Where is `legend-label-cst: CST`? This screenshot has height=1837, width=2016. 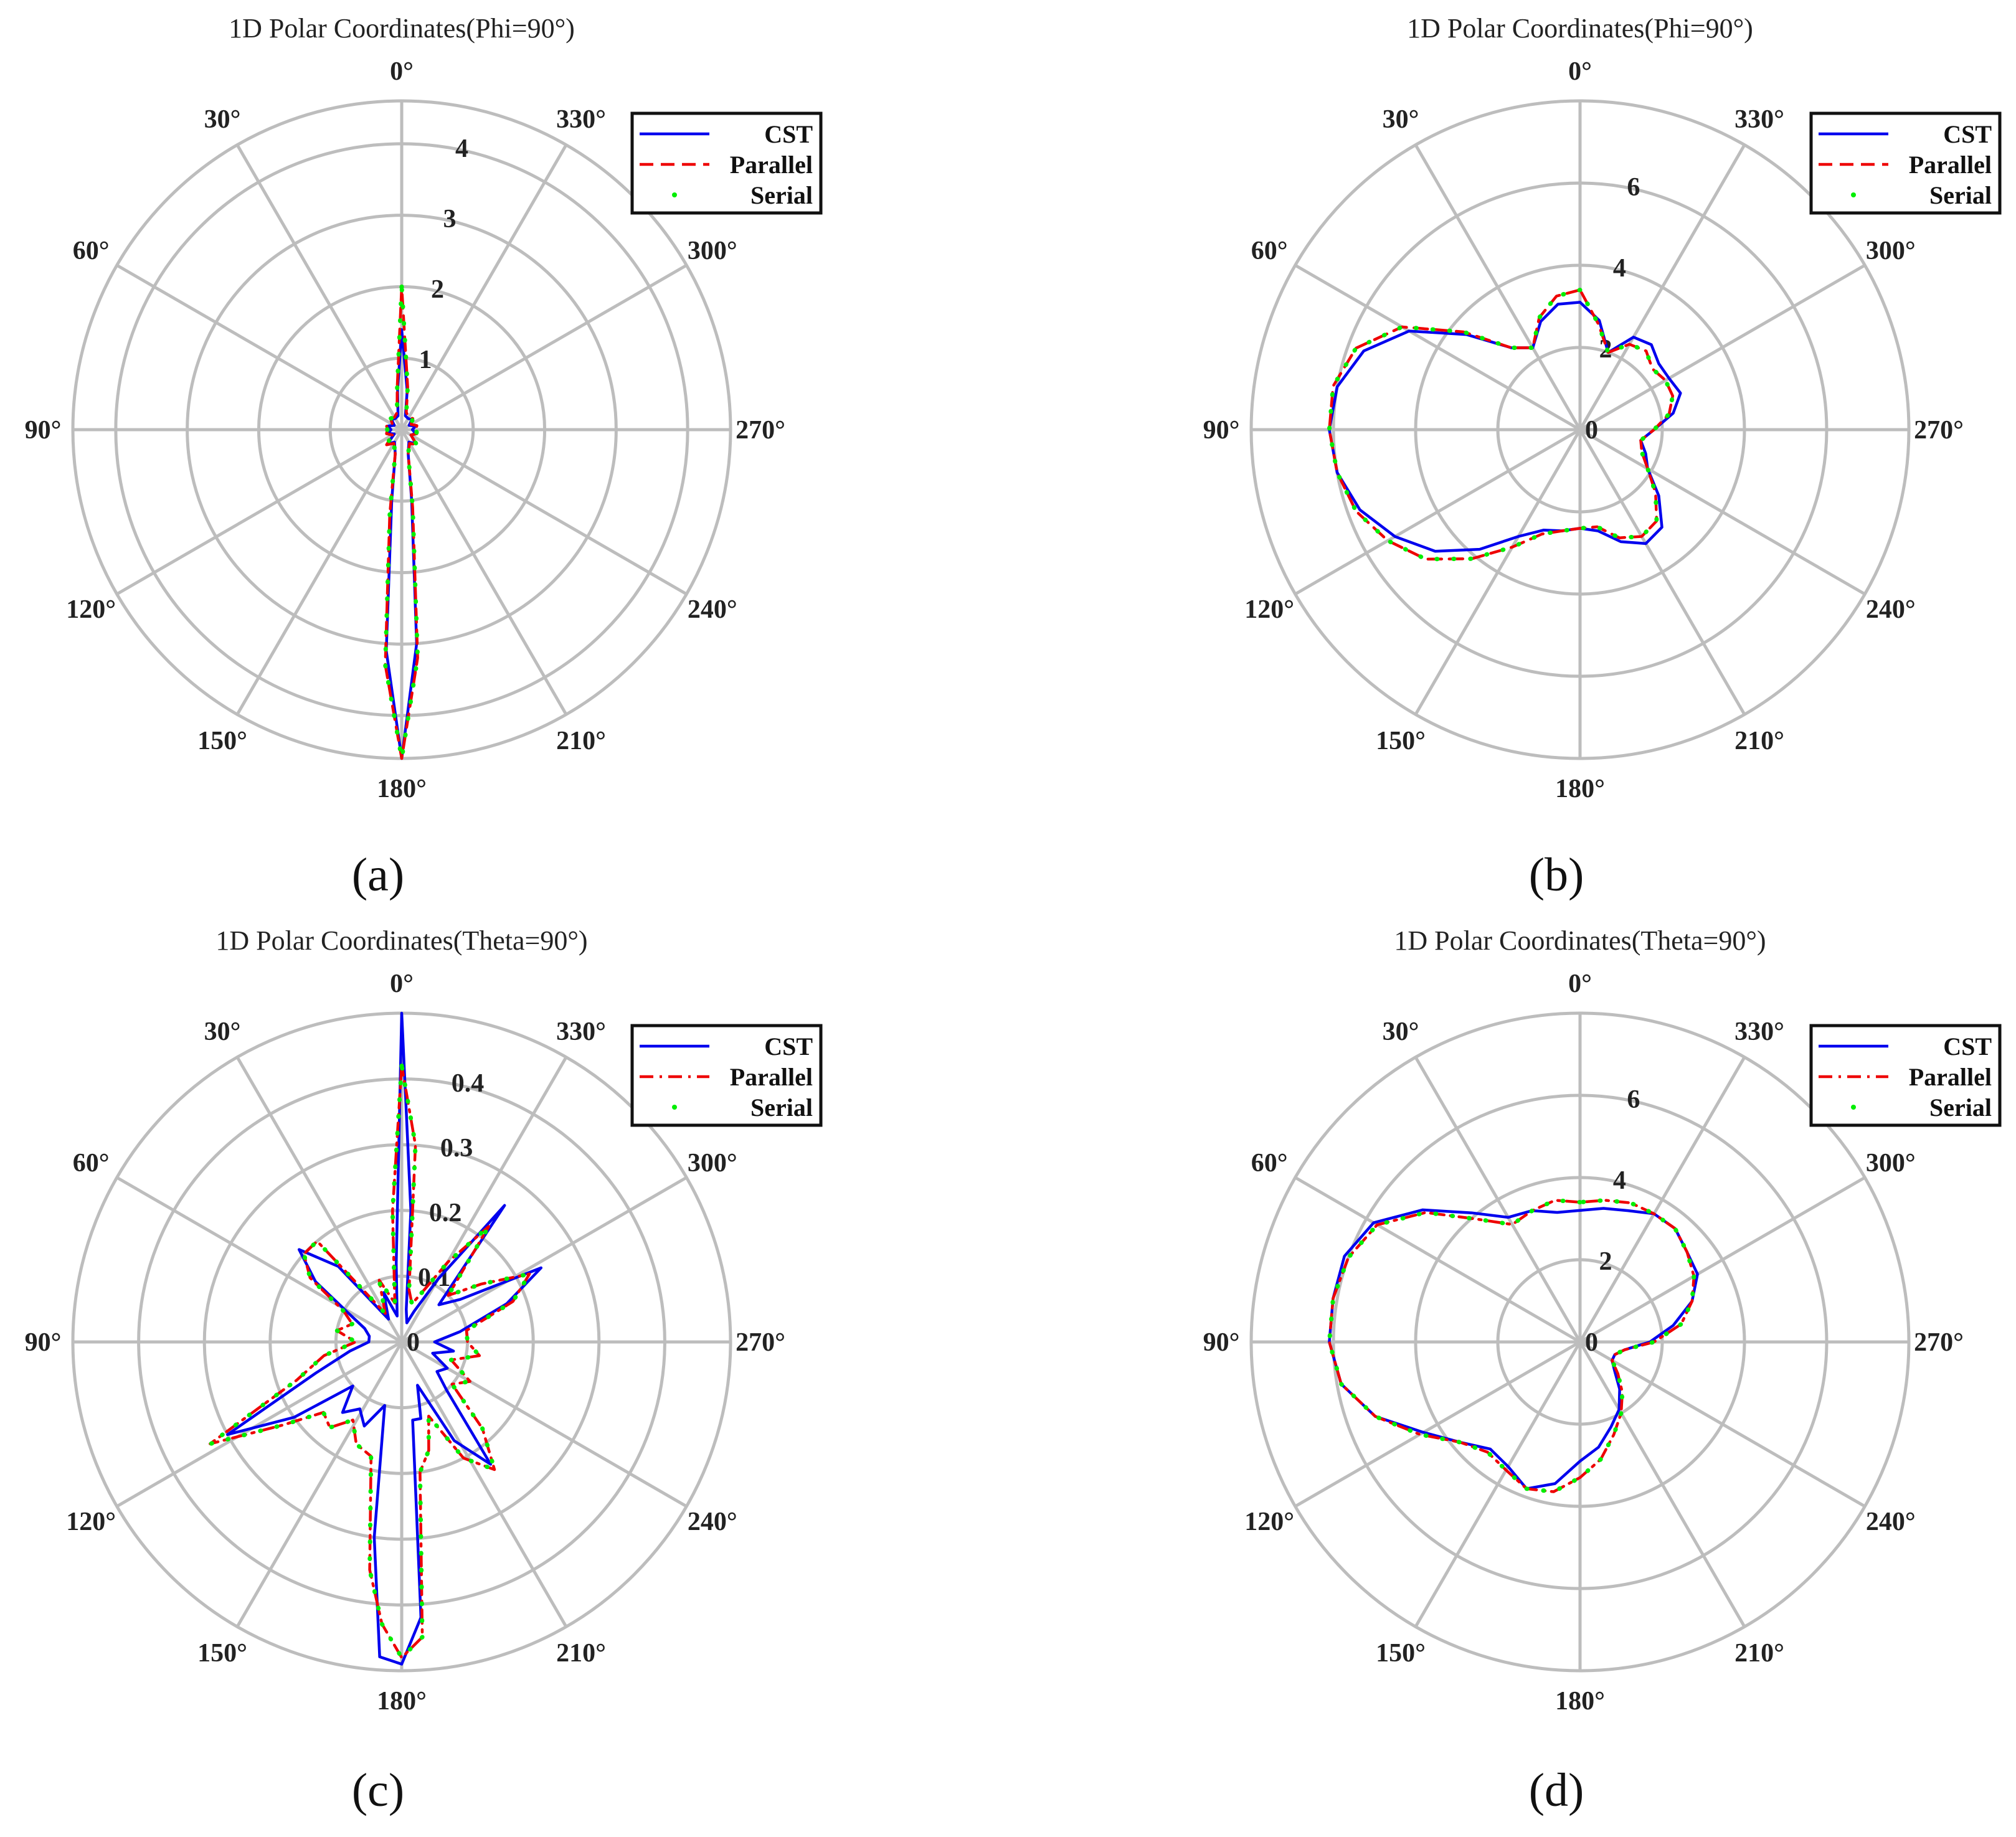 legend-label-cst: CST is located at coordinates (1967, 134).